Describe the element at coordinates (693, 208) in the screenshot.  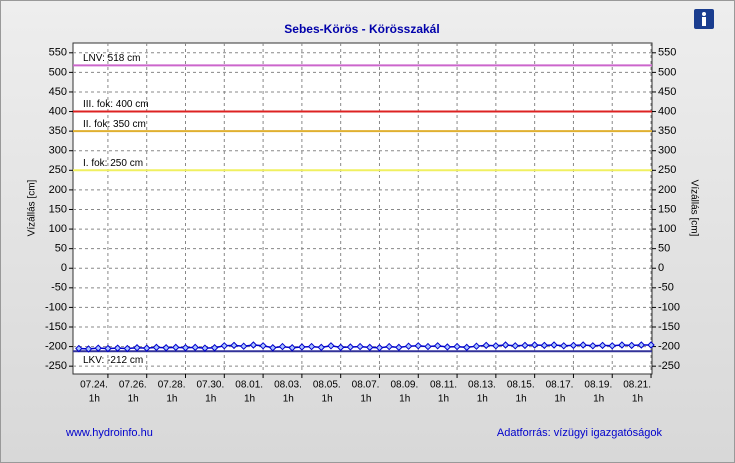
I see `y2-axis-label: Vízállás [cm]` at that location.